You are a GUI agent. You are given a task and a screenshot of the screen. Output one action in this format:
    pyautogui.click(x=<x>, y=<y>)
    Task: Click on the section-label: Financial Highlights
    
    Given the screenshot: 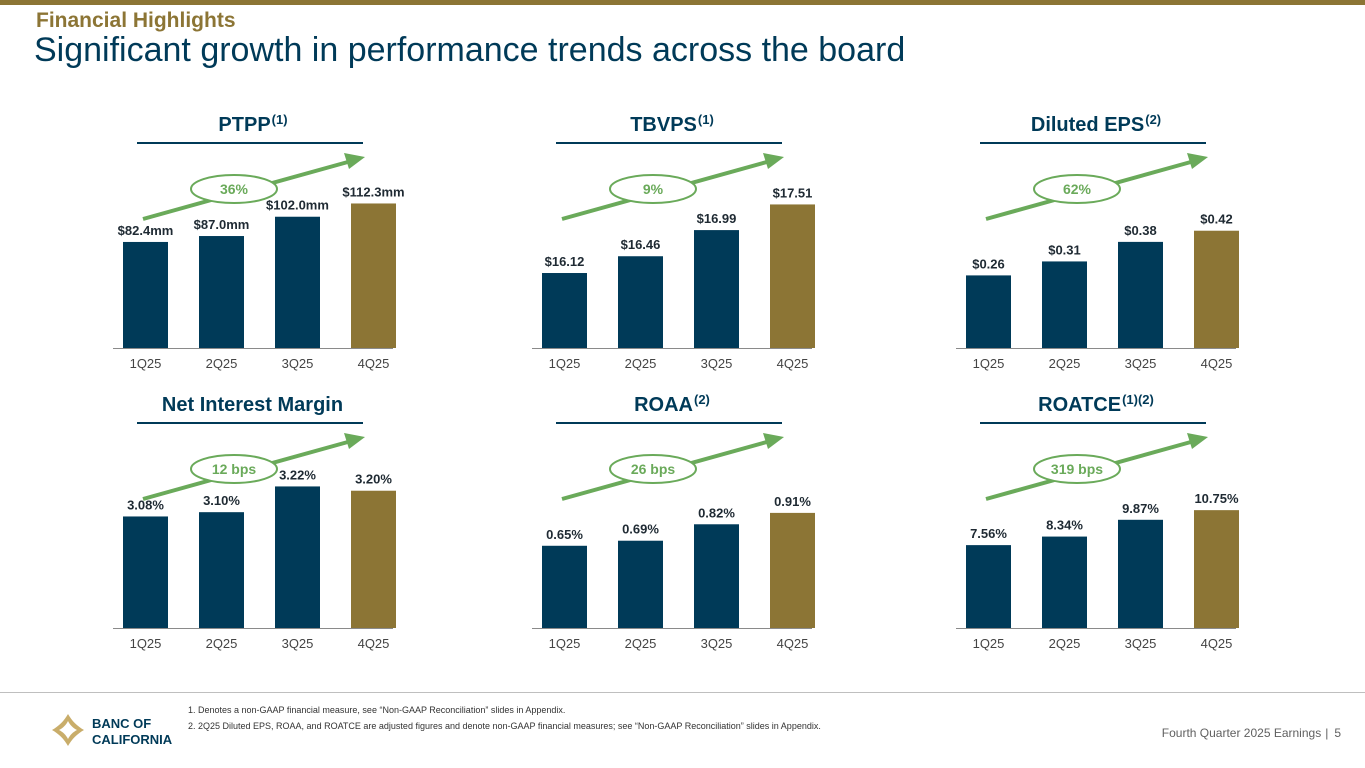 What is the action you would take?
    pyautogui.click(x=136, y=20)
    